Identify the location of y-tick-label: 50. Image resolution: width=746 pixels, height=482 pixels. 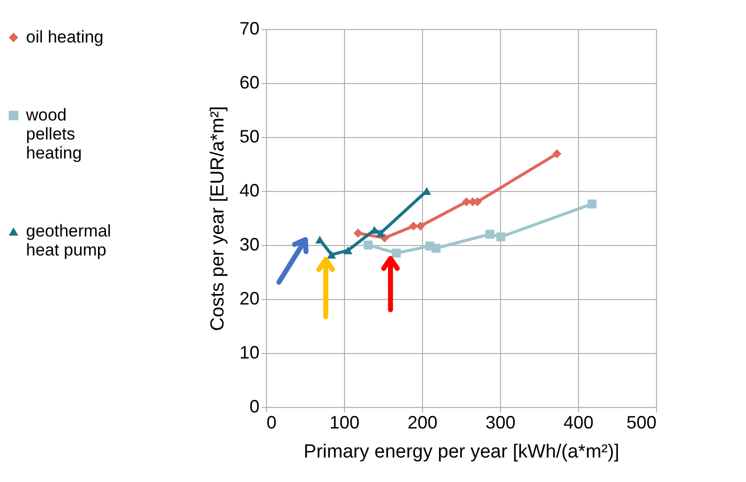
(249, 136).